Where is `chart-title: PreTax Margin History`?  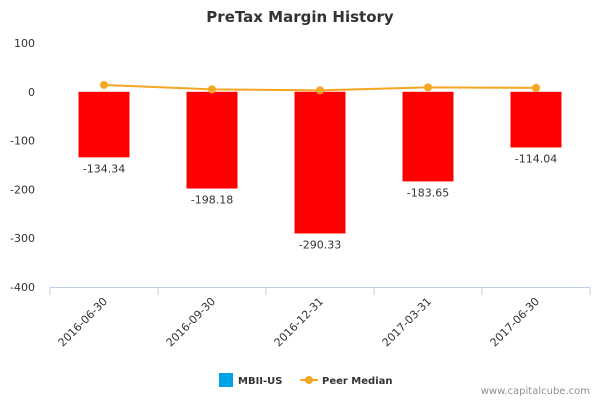
chart-title: PreTax Margin History is located at coordinates (300, 17).